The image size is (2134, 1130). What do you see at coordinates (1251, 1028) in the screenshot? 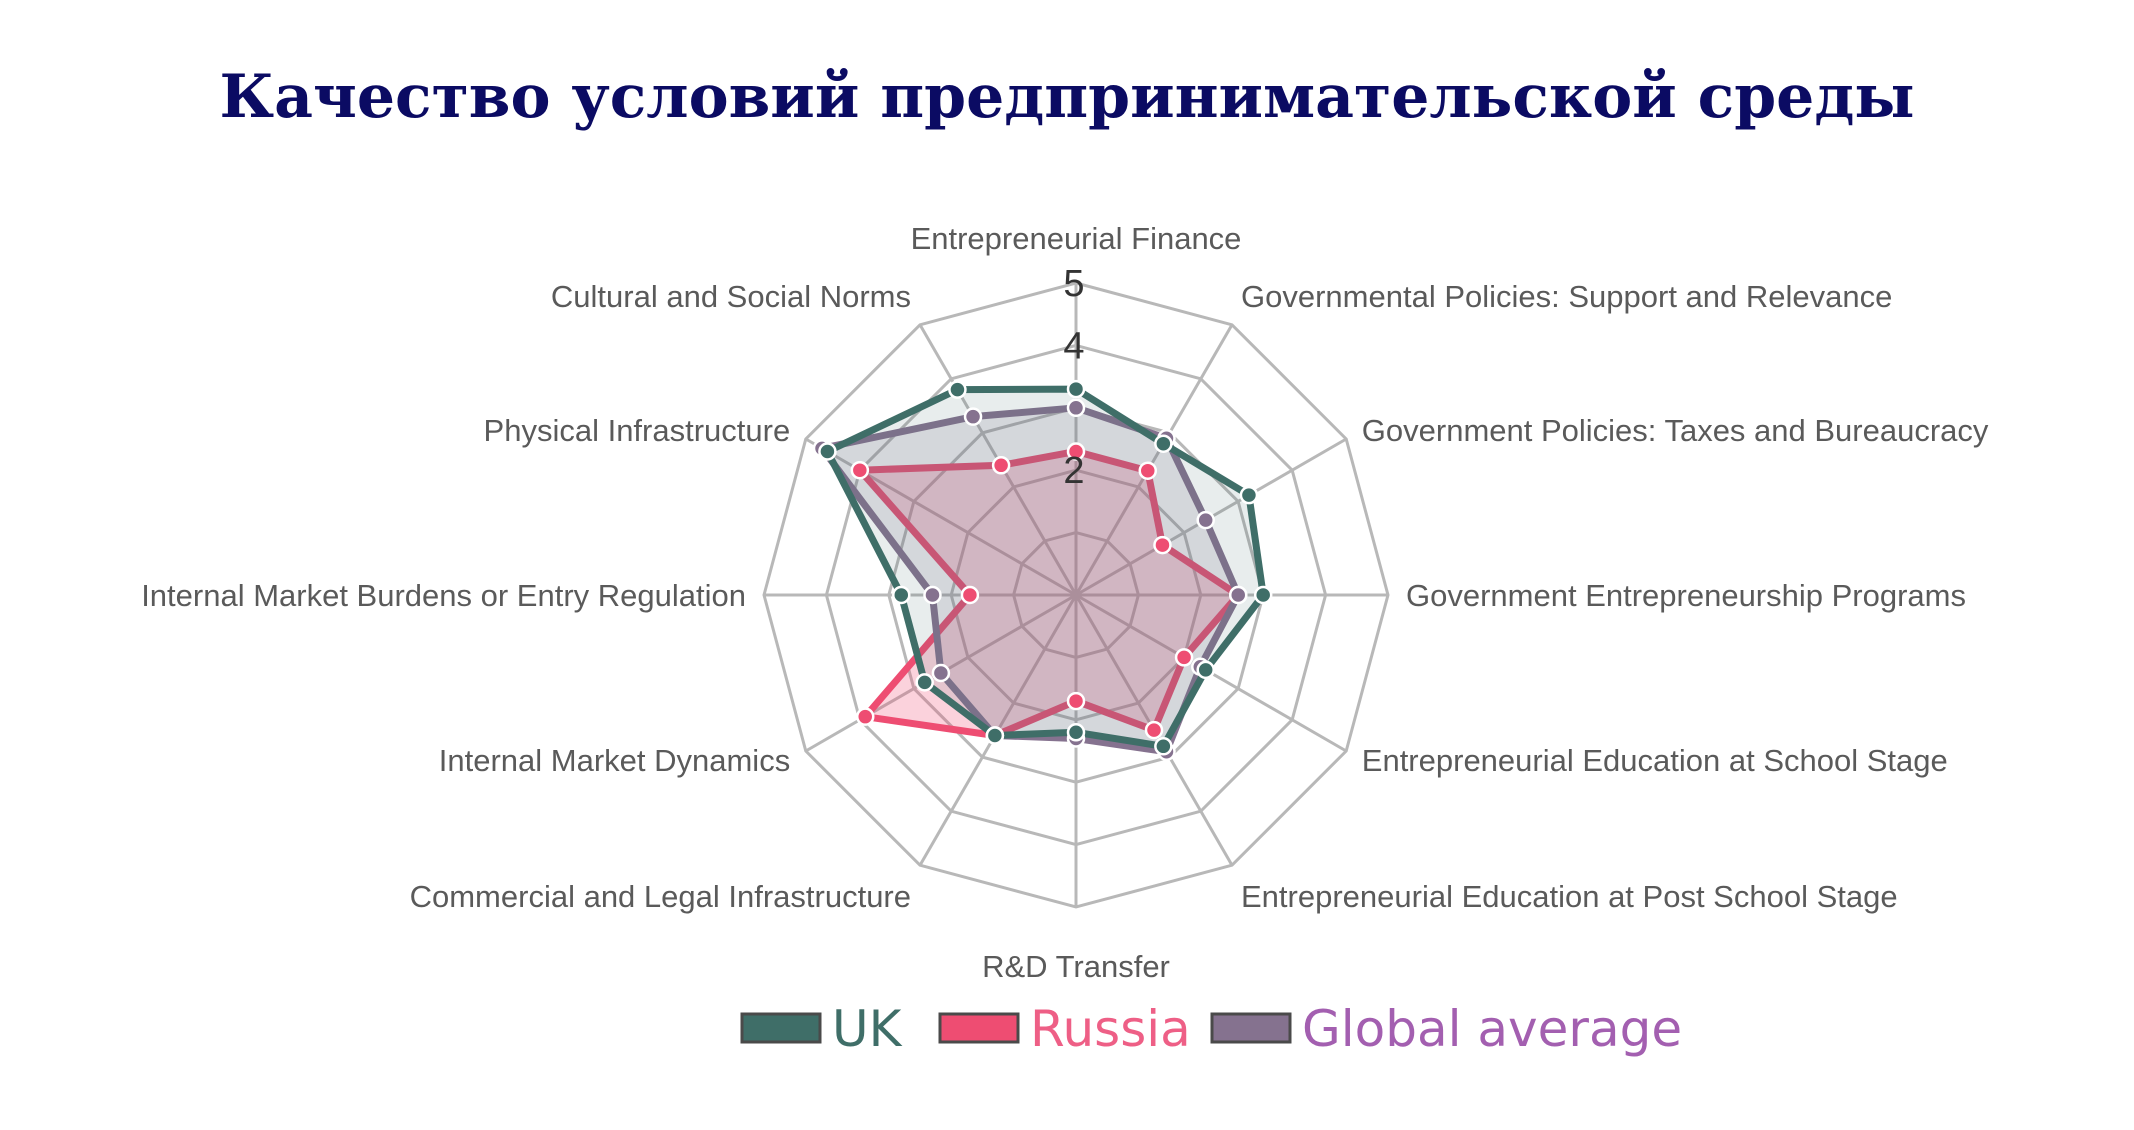
I see `legend-swatch-global-average` at bounding box center [1251, 1028].